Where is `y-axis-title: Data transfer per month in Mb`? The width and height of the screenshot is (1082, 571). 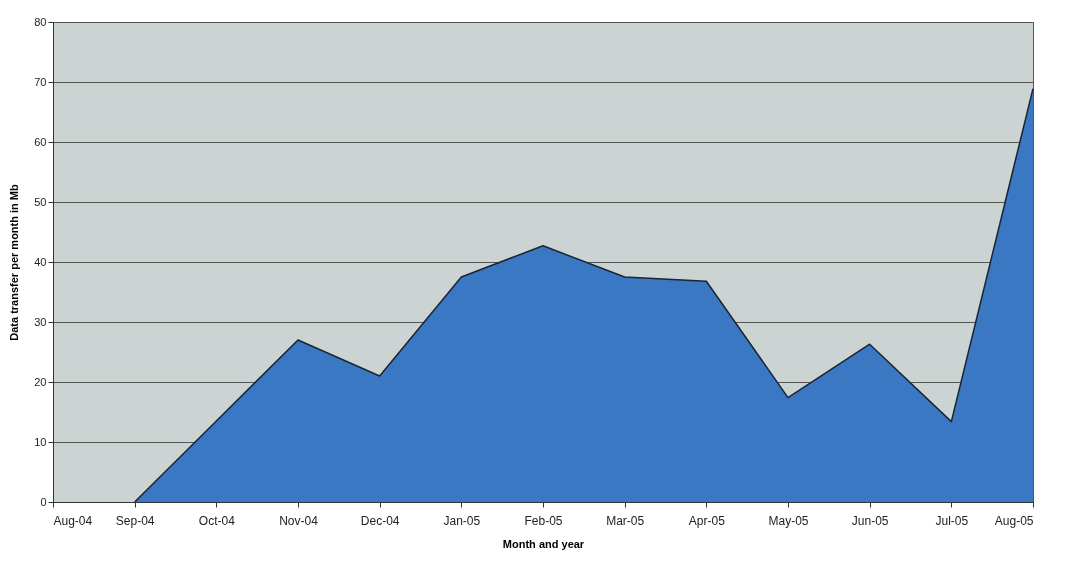 y-axis-title: Data transfer per month in Mb is located at coordinates (14, 262).